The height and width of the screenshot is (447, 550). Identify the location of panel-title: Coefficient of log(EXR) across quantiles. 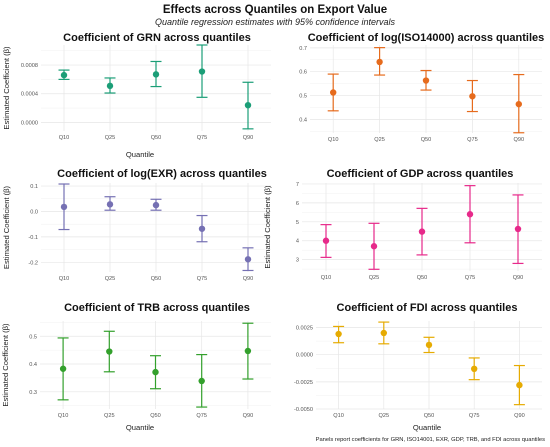
(162, 174).